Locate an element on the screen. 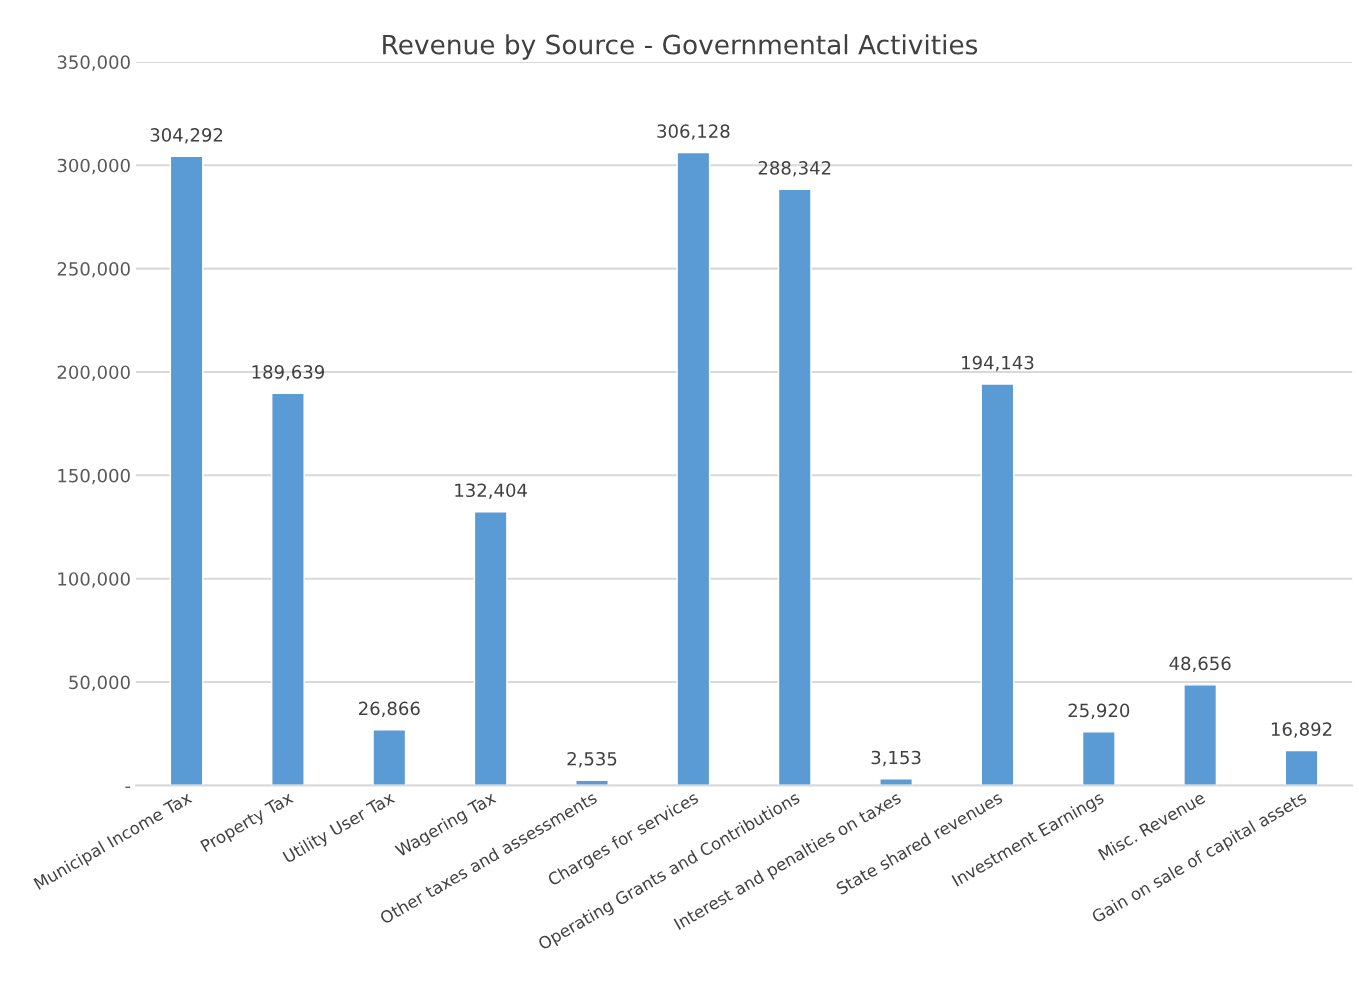  data-label: 194,143 is located at coordinates (998, 363).